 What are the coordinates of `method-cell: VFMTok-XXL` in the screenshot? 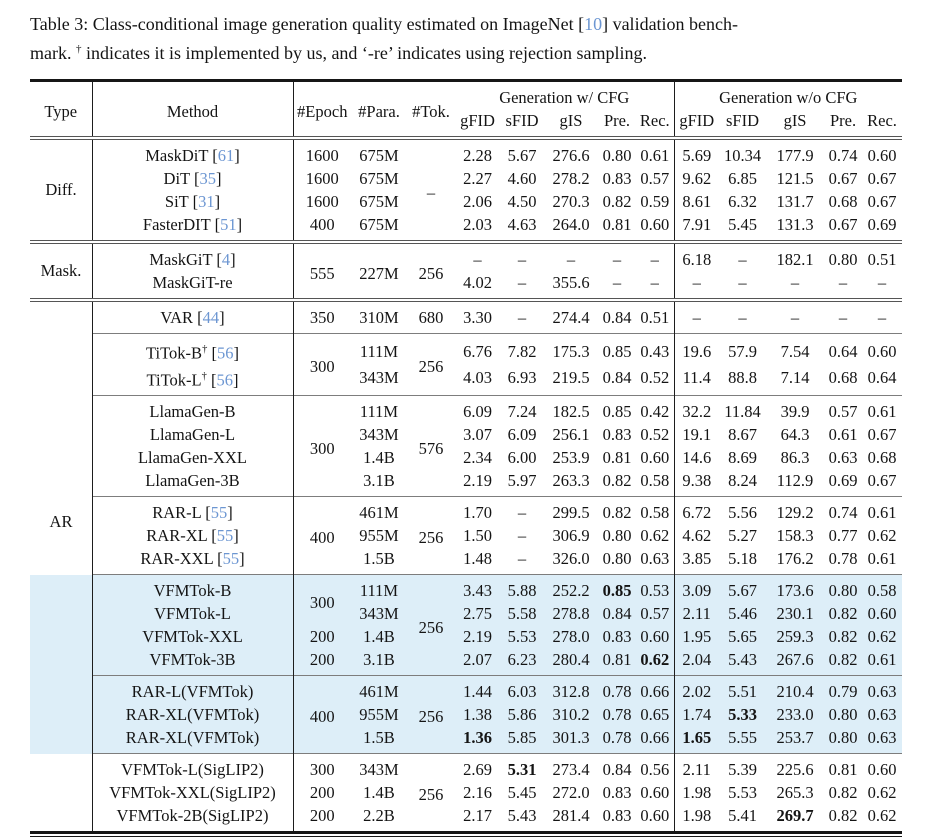 It's located at (192, 636).